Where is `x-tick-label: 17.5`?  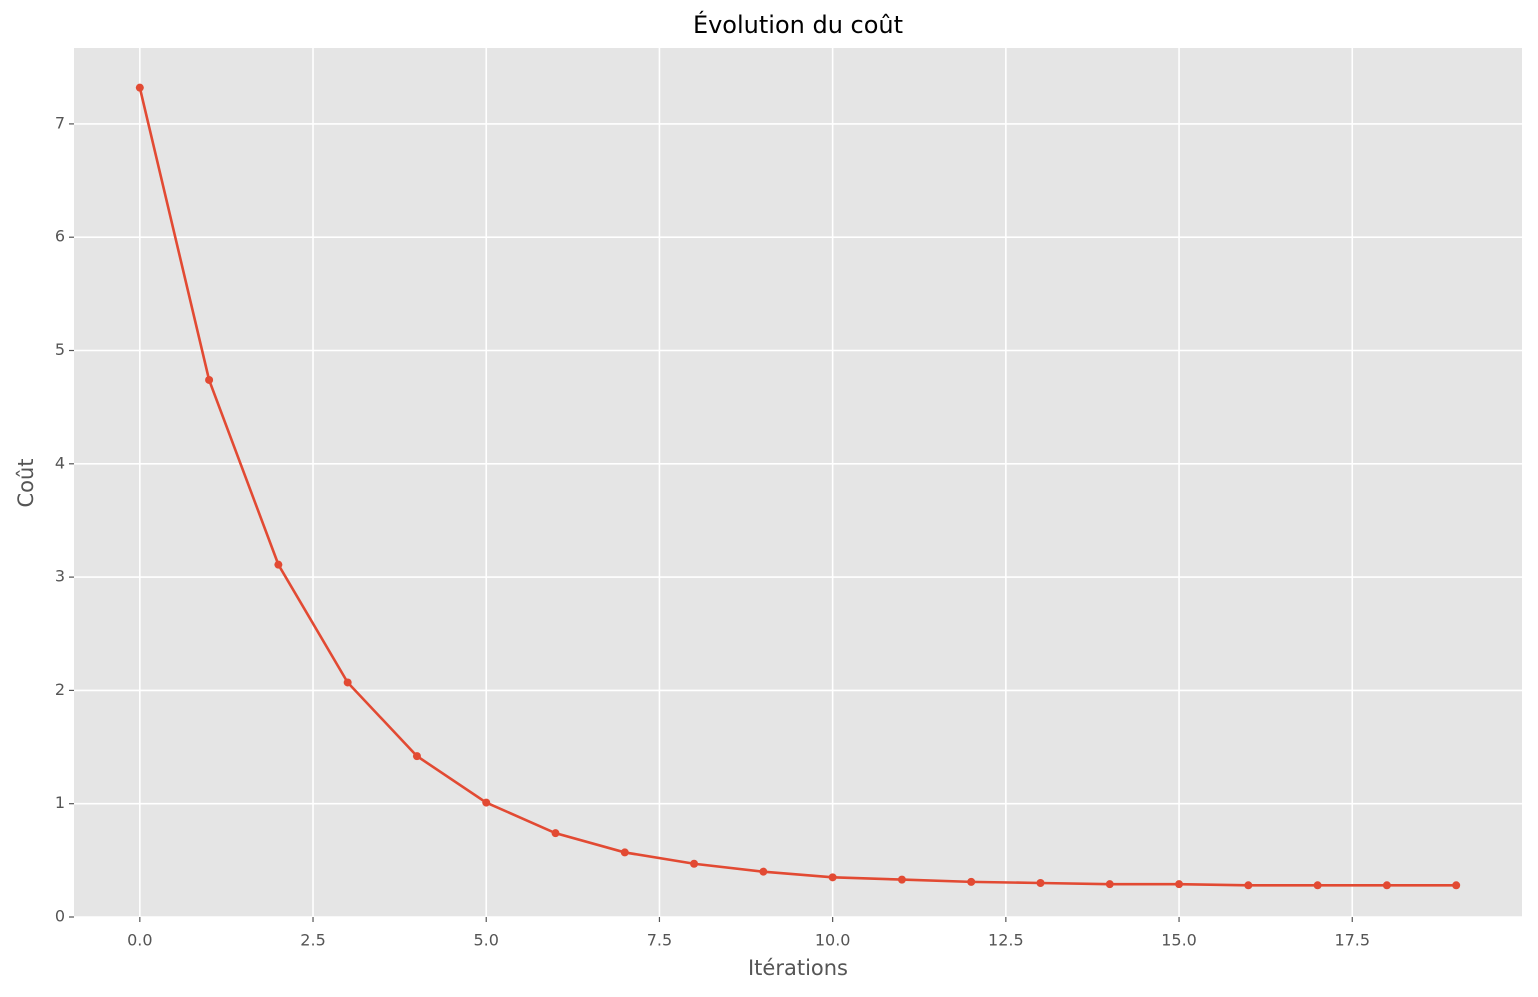
x-tick-label: 17.5 is located at coordinates (1352, 940).